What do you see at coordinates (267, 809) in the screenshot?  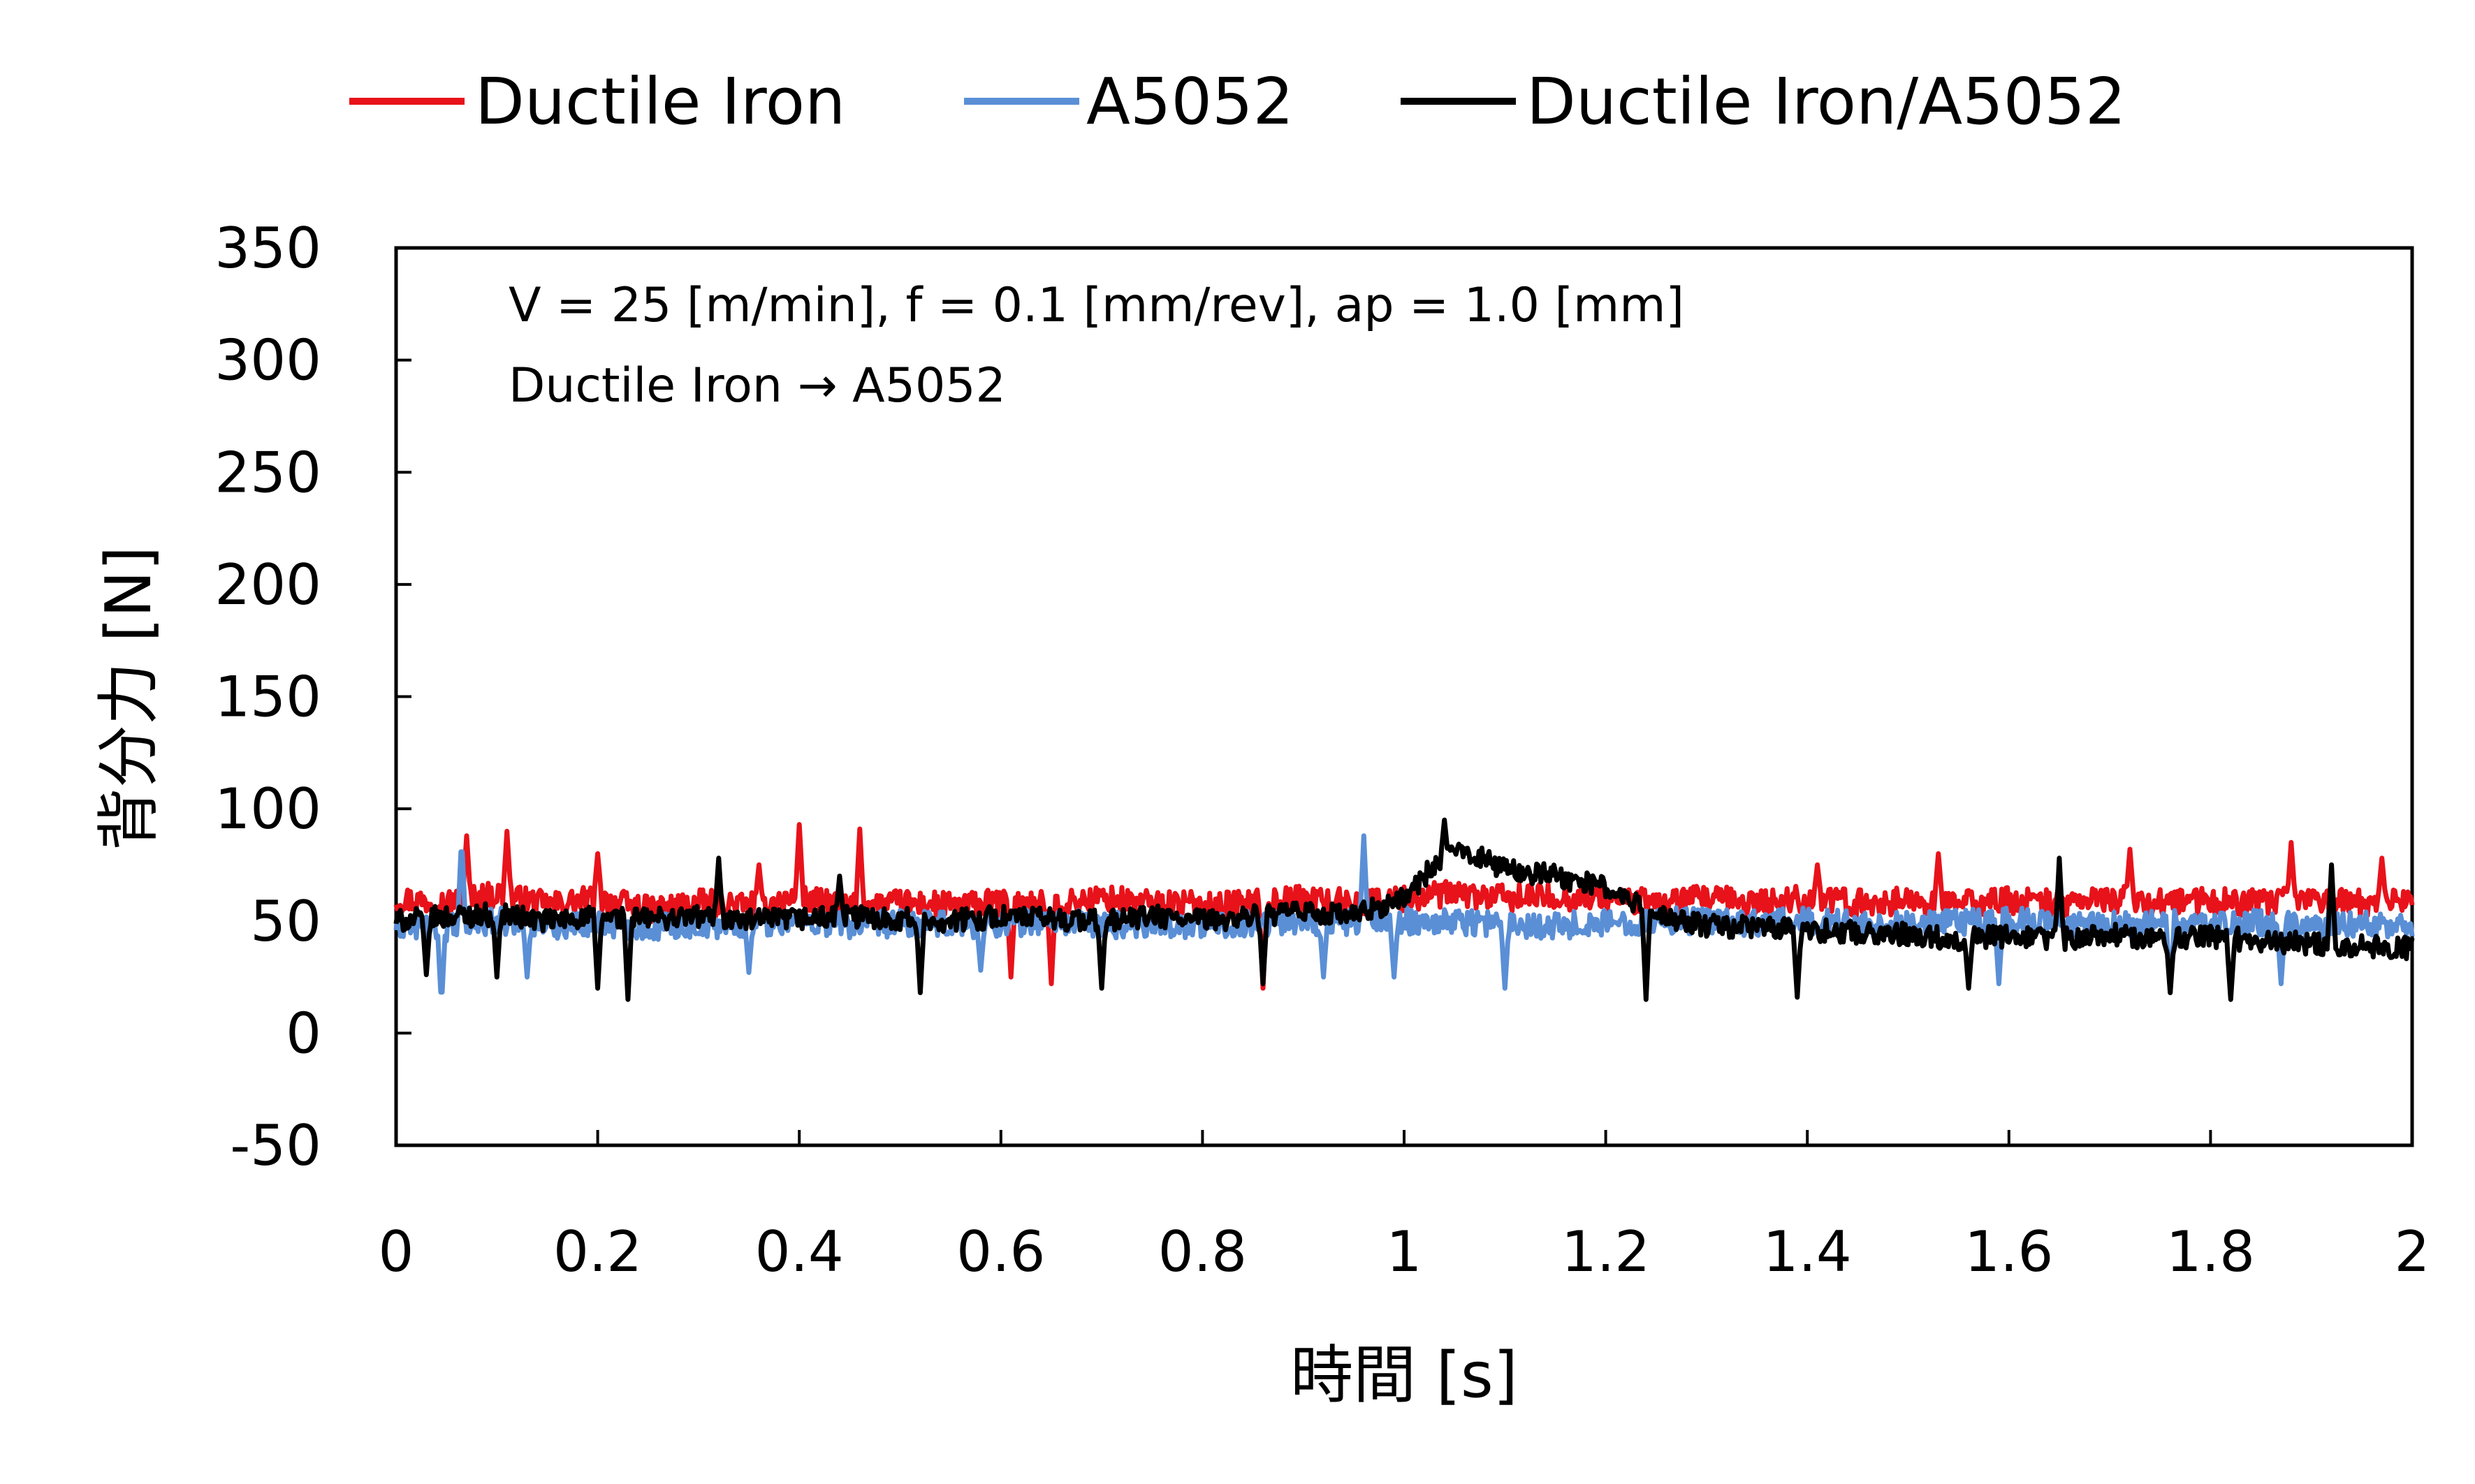 I see `y-tick-label: 100` at bounding box center [267, 809].